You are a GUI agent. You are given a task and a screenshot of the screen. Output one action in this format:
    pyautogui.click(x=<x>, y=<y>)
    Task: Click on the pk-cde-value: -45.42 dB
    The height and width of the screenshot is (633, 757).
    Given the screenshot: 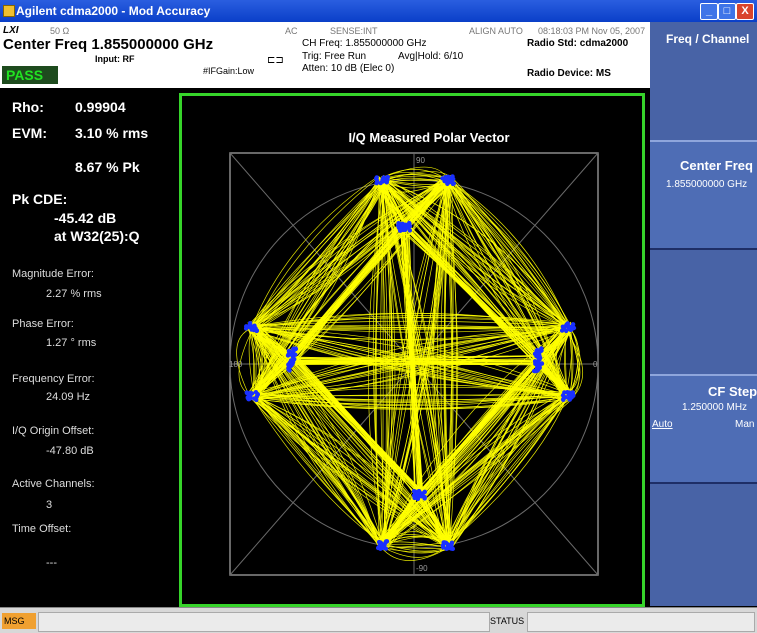 What is the action you would take?
    pyautogui.click(x=85, y=218)
    